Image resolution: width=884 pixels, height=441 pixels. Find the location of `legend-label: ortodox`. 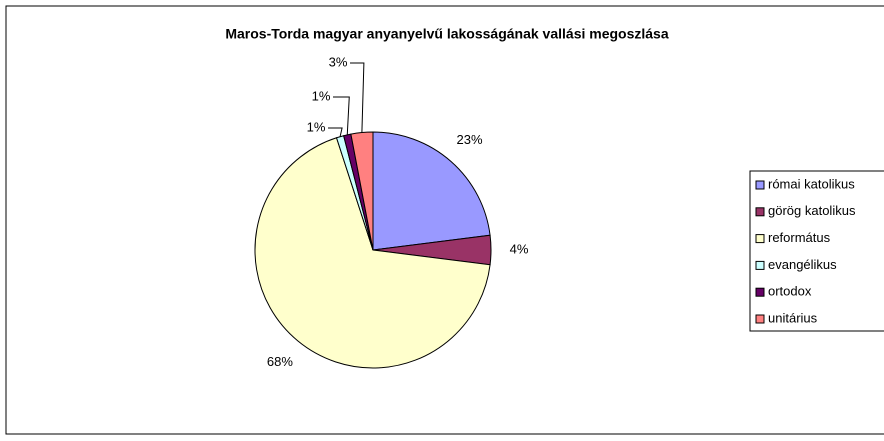

legend-label: ortodox is located at coordinates (790, 291).